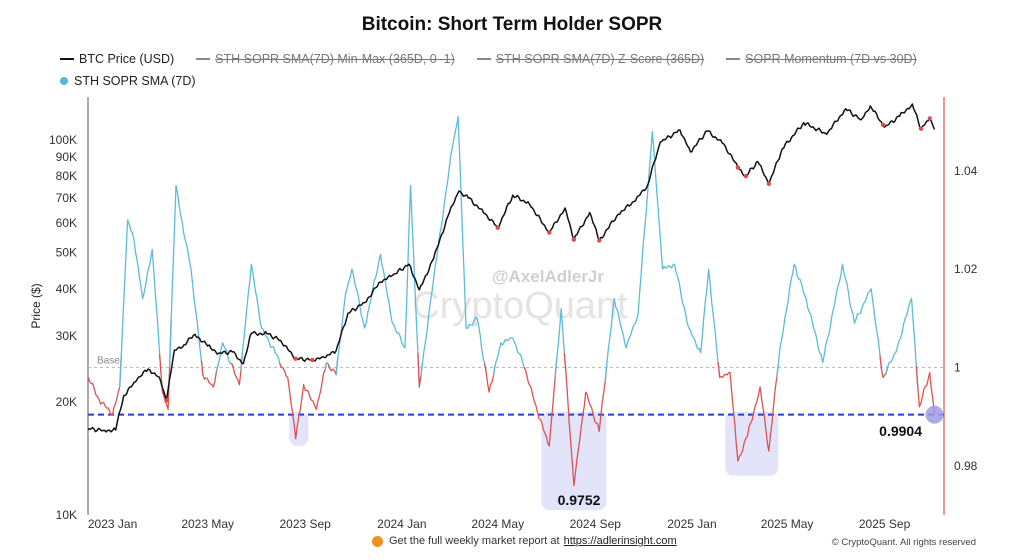  What do you see at coordinates (112, 524) in the screenshot?
I see `x-tick-label: 2023 Jan` at bounding box center [112, 524].